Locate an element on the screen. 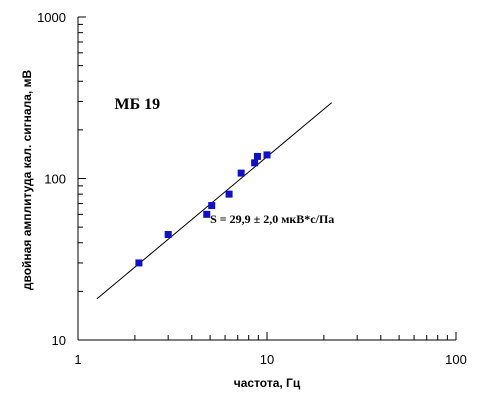 The height and width of the screenshot is (401, 480). x-axis-title: частота, Гц is located at coordinates (267, 383).